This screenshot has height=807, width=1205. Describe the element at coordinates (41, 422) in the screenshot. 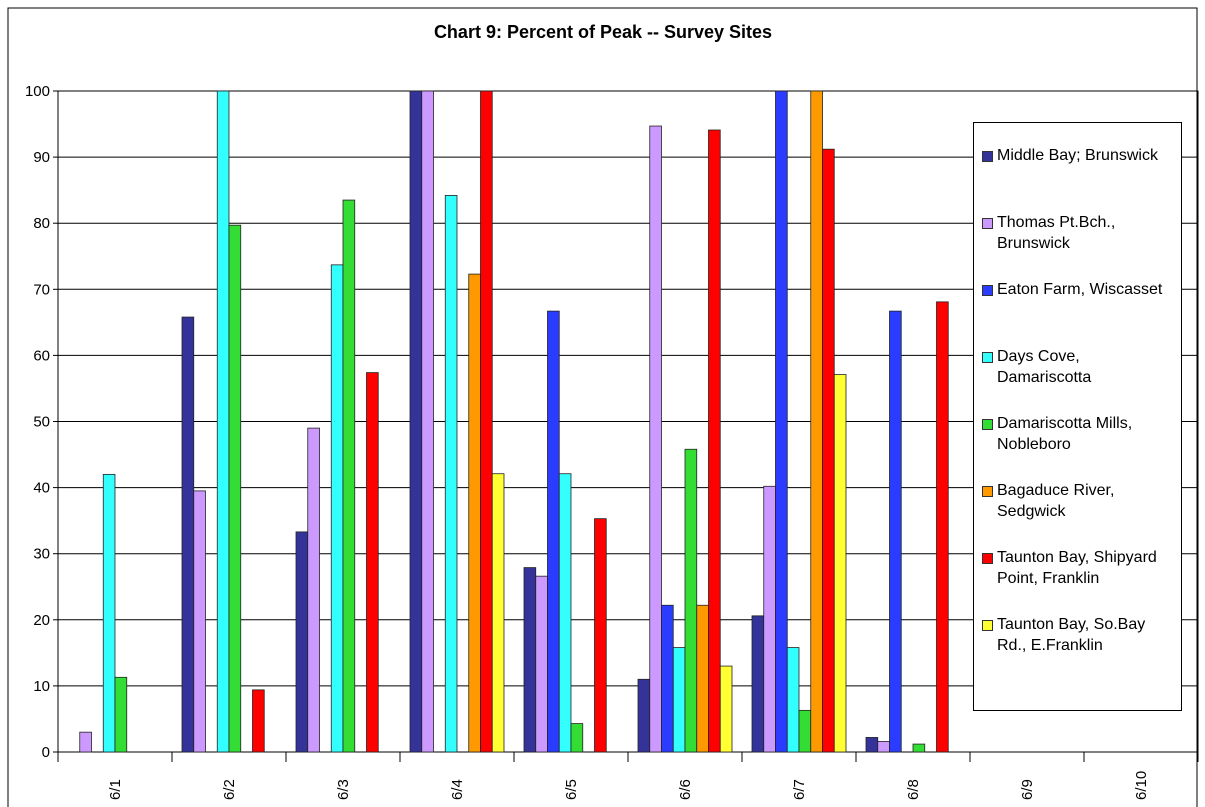

I see `y-tick-label: 50` at that location.